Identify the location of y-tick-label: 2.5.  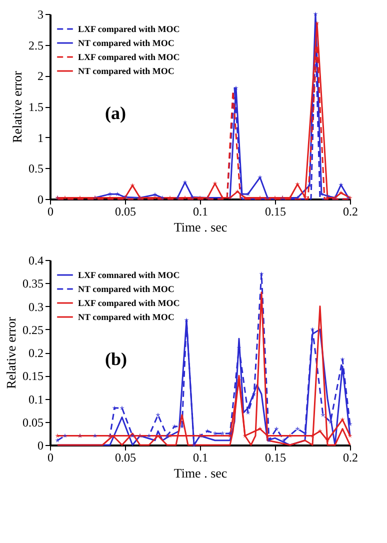
(36, 45).